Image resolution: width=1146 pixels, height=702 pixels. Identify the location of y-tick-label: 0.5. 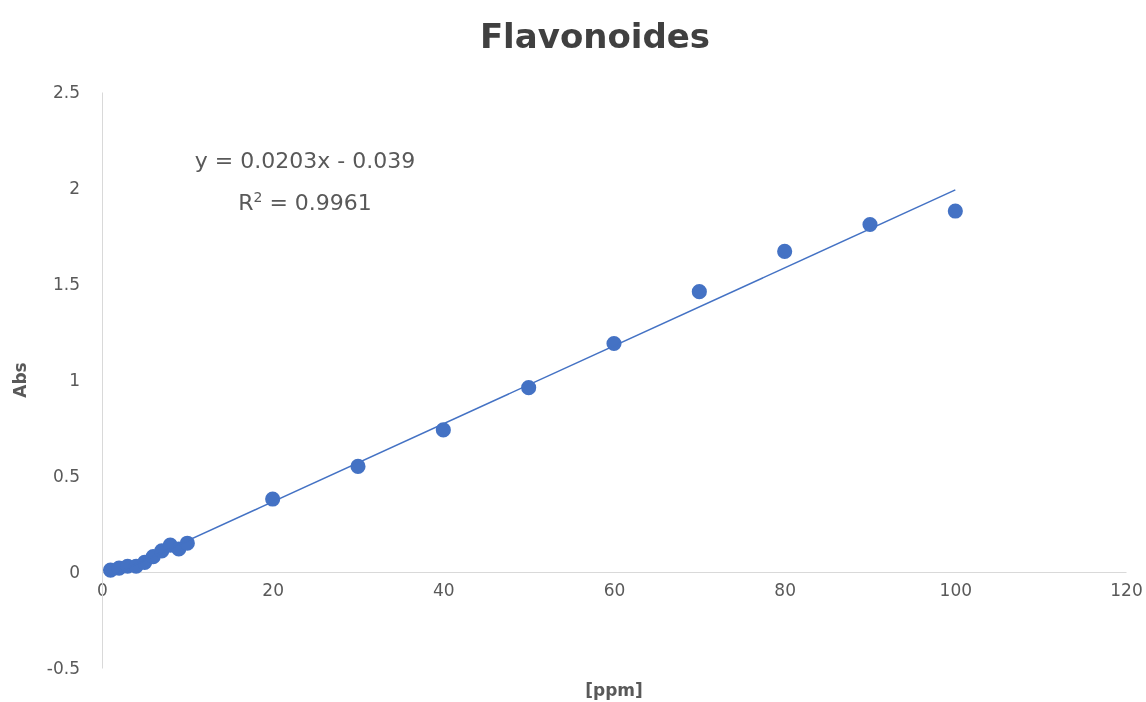
(66, 475).